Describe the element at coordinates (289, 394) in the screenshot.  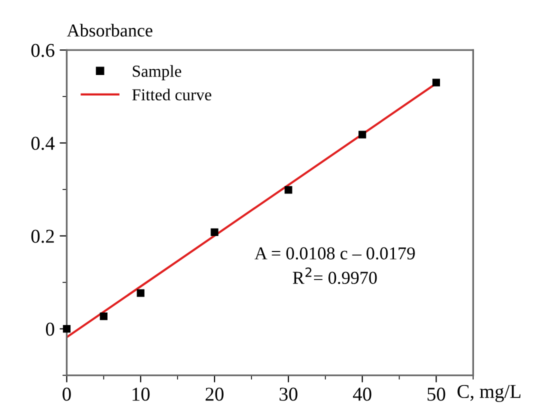
I see `x-tick-label: 30` at that location.